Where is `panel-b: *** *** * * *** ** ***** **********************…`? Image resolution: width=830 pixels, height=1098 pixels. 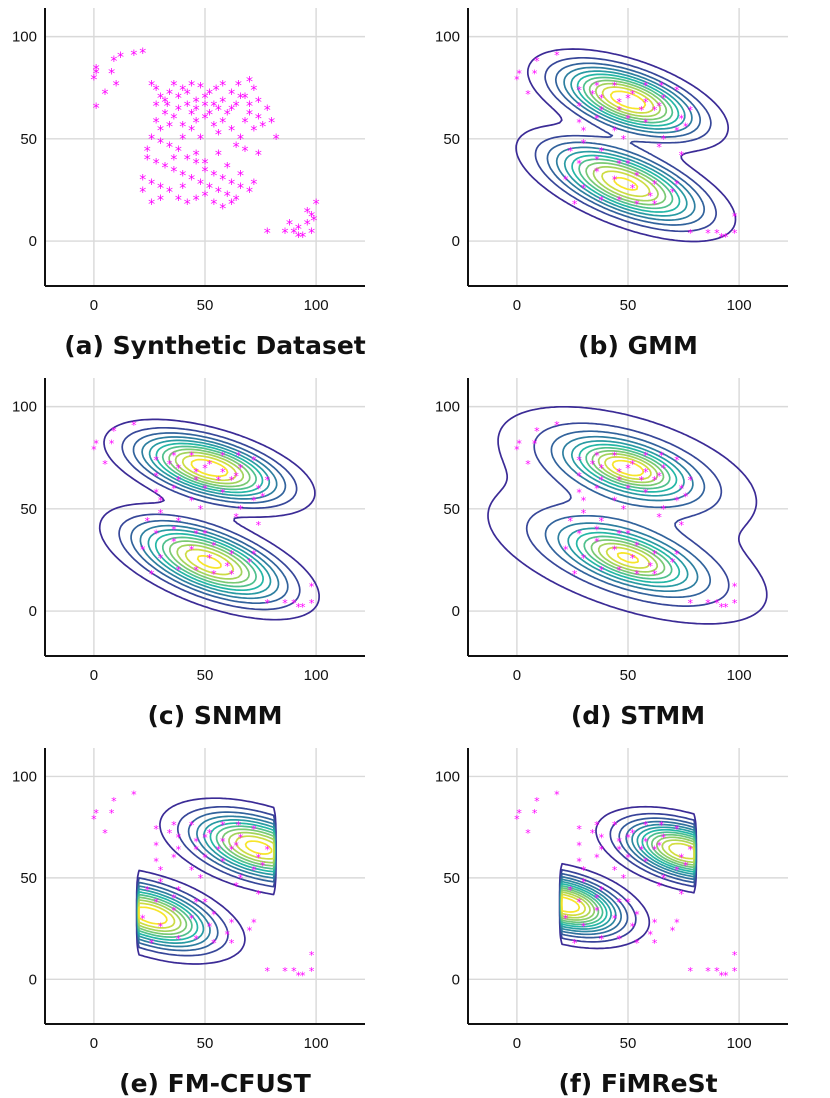 panel-b: *** *** * * *** ** ***** **********************… is located at coordinates (611, 184).